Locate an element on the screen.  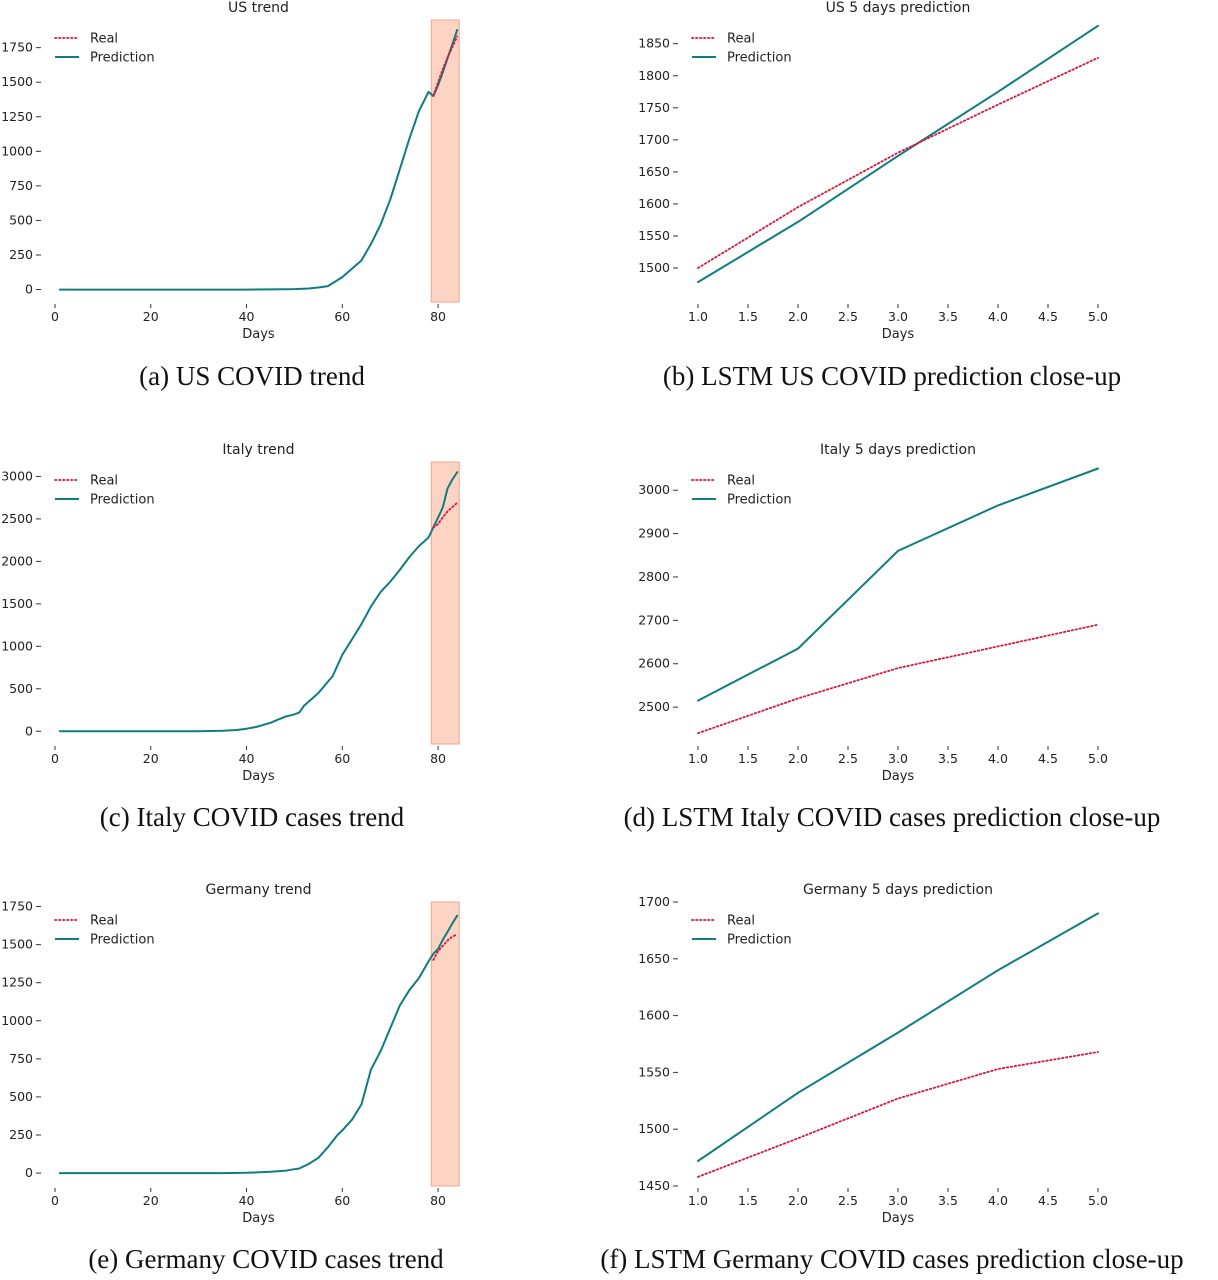
caption-a: (a) US COVID trend is located at coordinates (252, 376).